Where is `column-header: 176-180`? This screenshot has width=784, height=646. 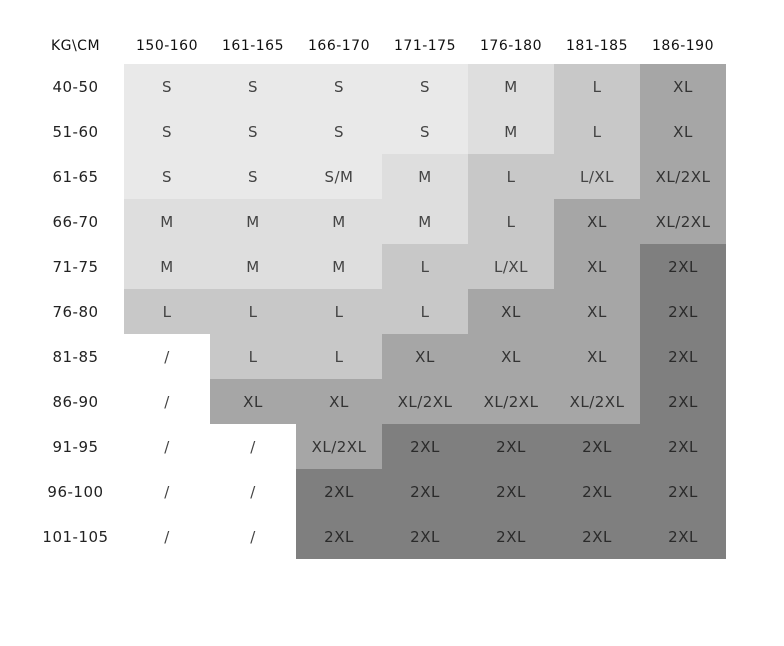
column-header: 176-180 is located at coordinates (511, 46).